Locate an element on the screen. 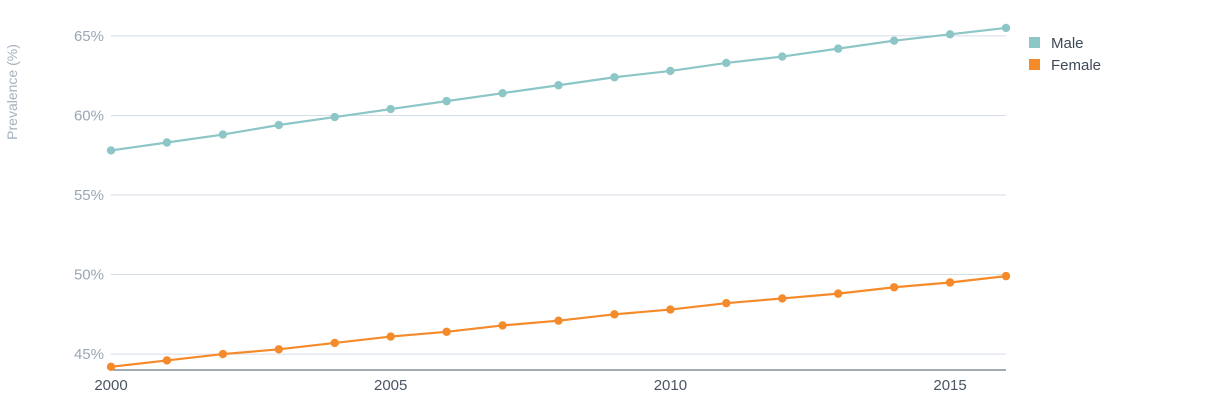  x-tick-label: 2000 is located at coordinates (110, 385).